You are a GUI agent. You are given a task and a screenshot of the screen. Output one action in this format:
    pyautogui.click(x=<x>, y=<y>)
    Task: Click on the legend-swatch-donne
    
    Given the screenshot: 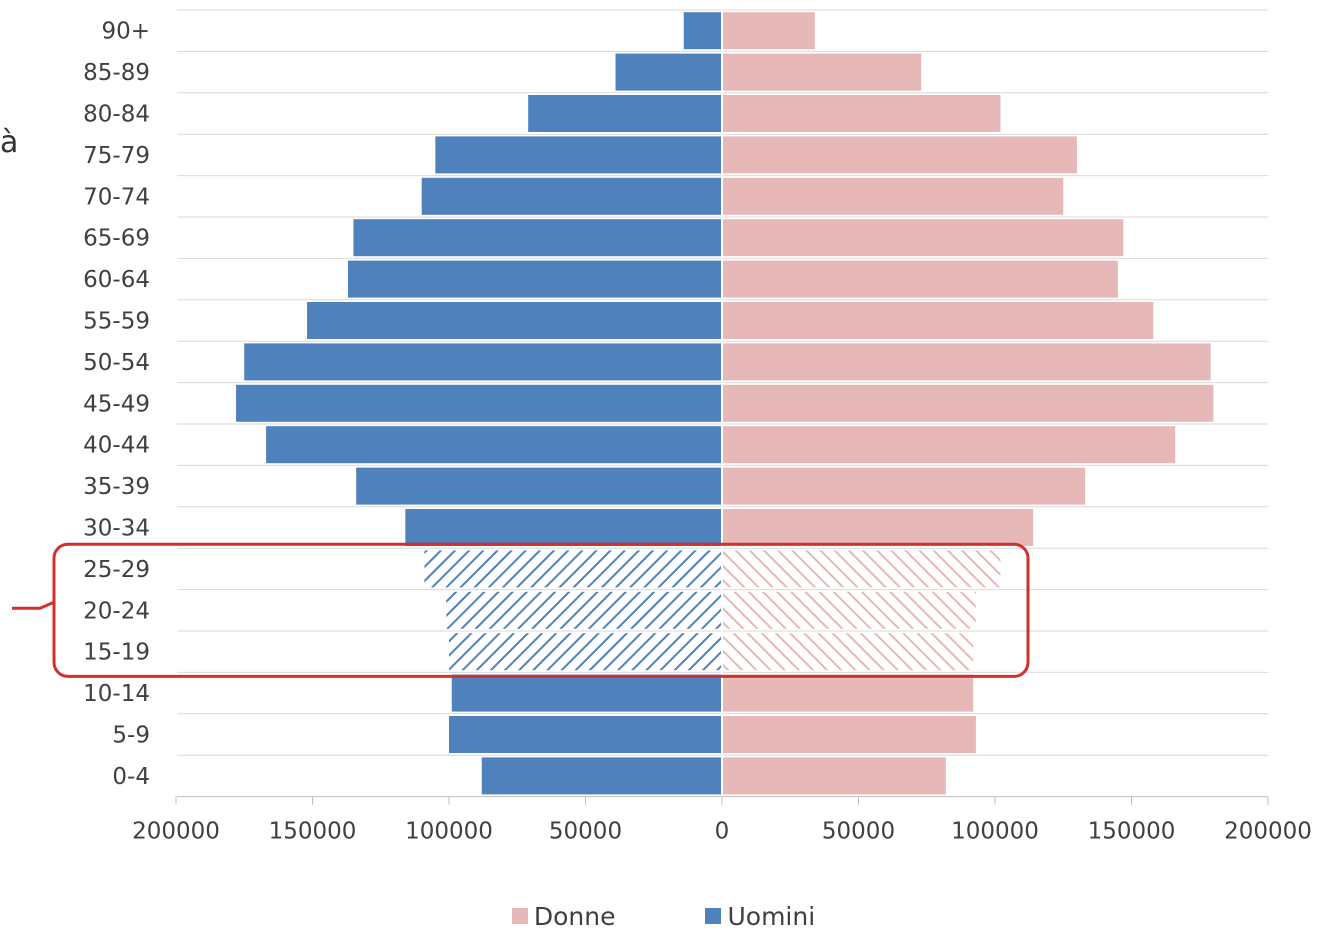 What is the action you would take?
    pyautogui.click(x=519, y=916)
    